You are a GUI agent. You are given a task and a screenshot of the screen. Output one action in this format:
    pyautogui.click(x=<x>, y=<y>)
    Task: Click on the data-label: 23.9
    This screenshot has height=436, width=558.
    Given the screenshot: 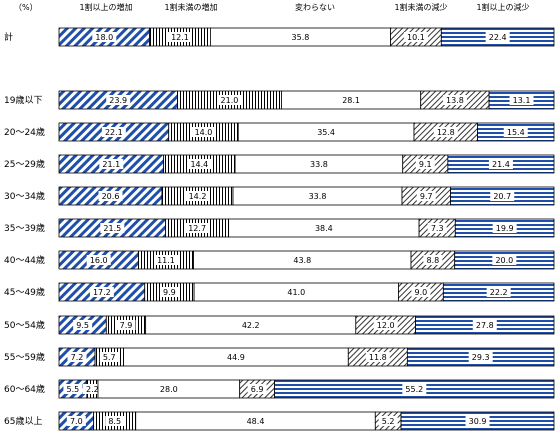 What is the action you would take?
    pyautogui.click(x=118, y=100)
    